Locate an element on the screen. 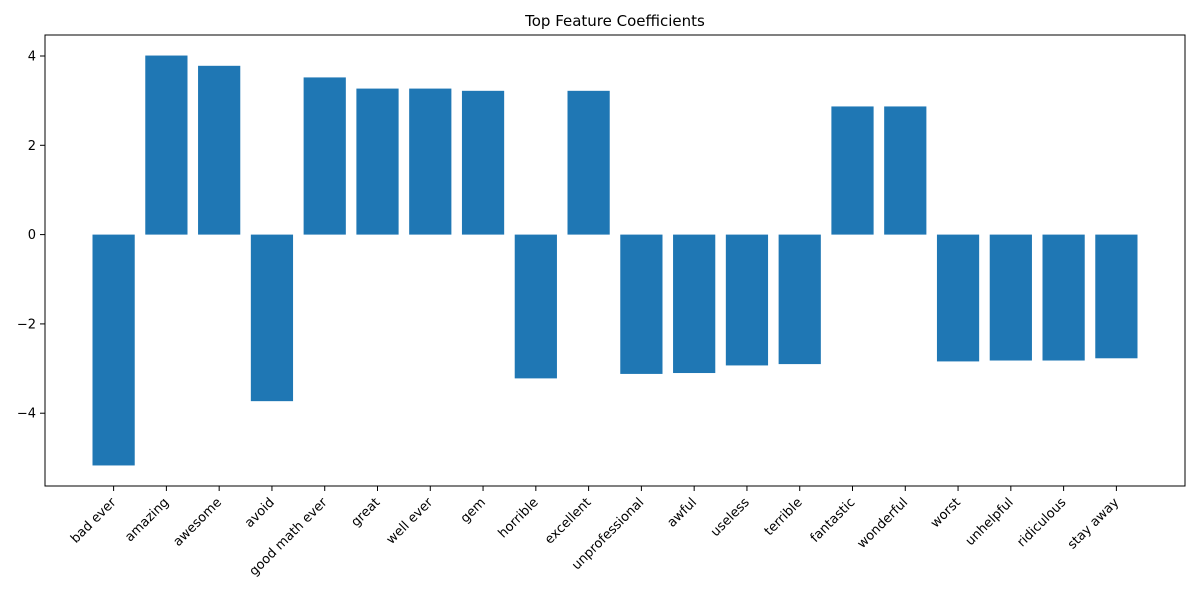  x-tick-label: amazing is located at coordinates (147, 520).